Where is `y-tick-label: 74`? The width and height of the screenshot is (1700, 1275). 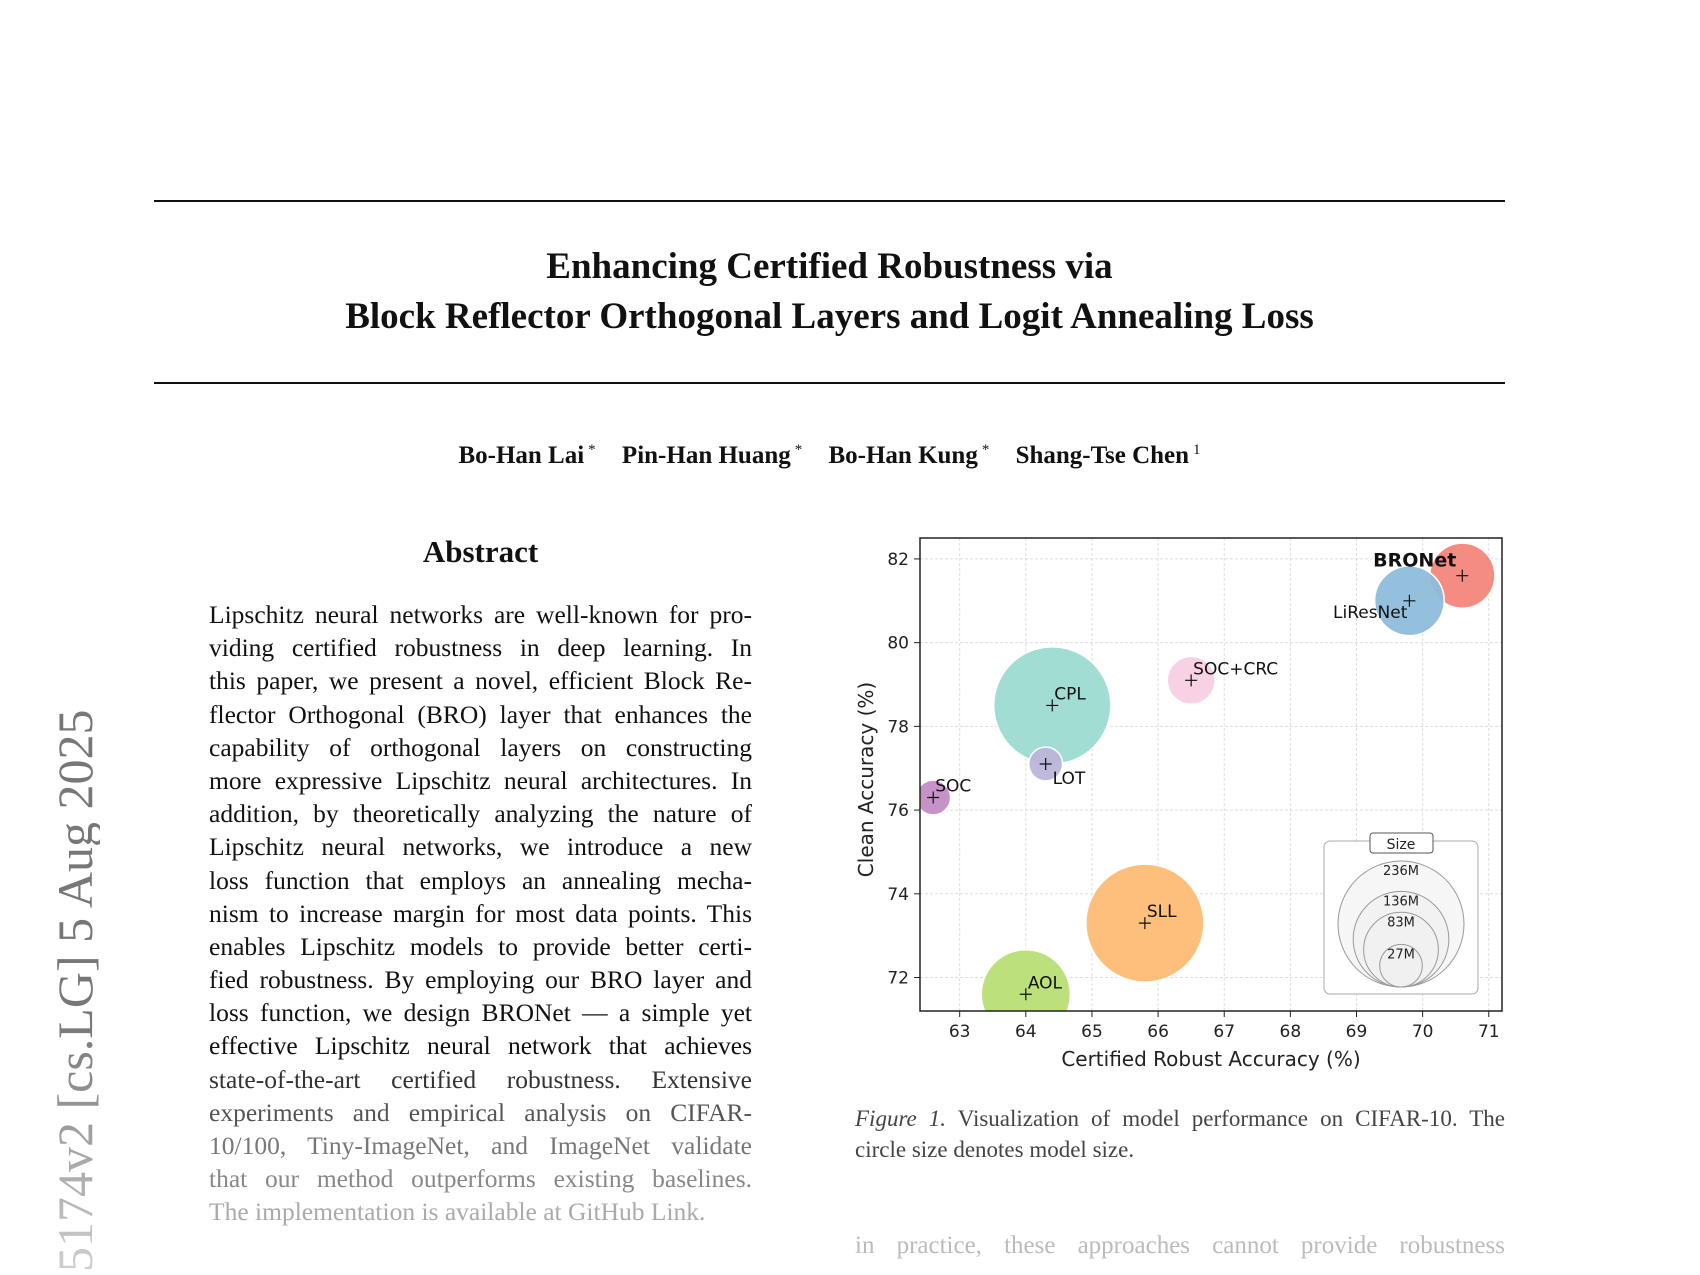
y-tick-label: 74 is located at coordinates (898, 895).